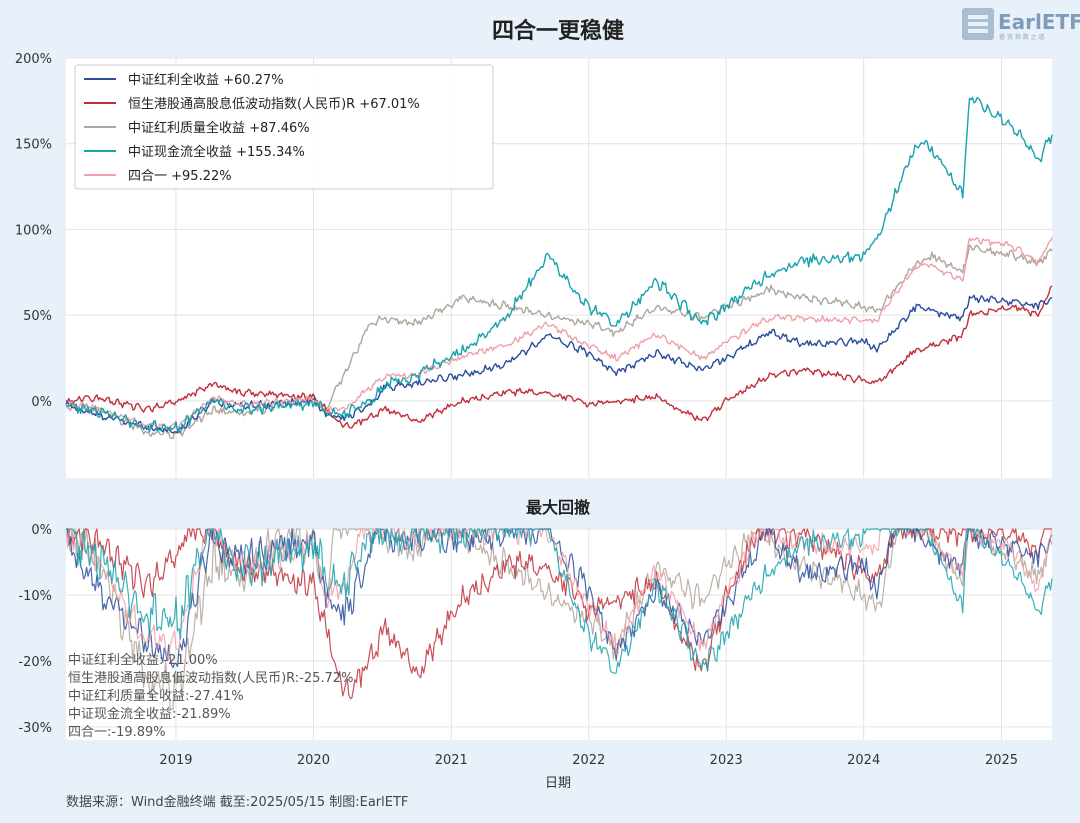 This screenshot has height=823, width=1080. I want to click on x-tick-label: 2022, so click(588, 760).